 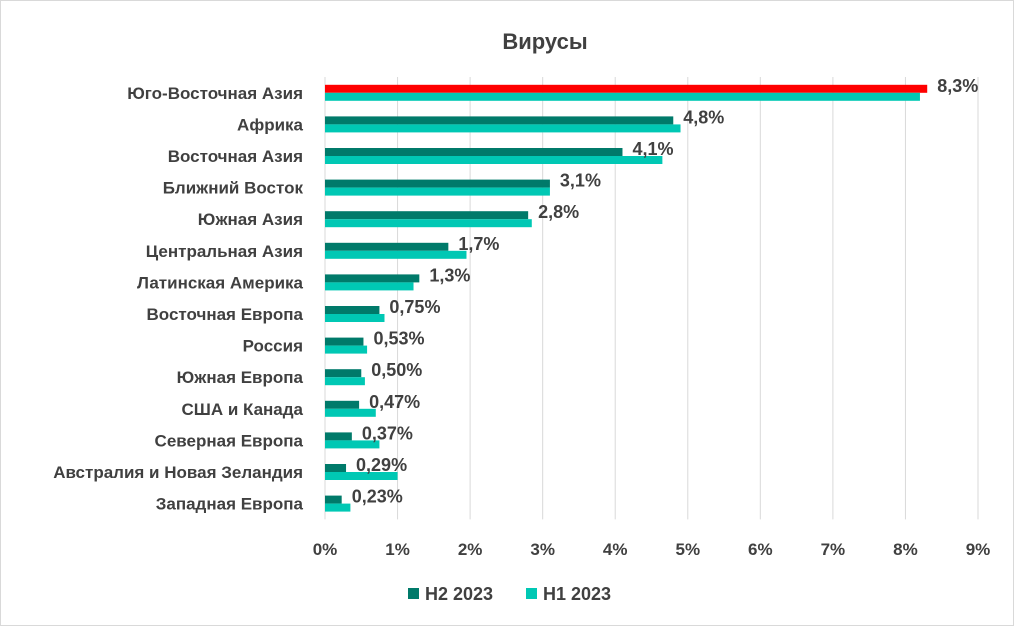 I want to click on legend: H2 2023 H1 2023, so click(x=509, y=594).